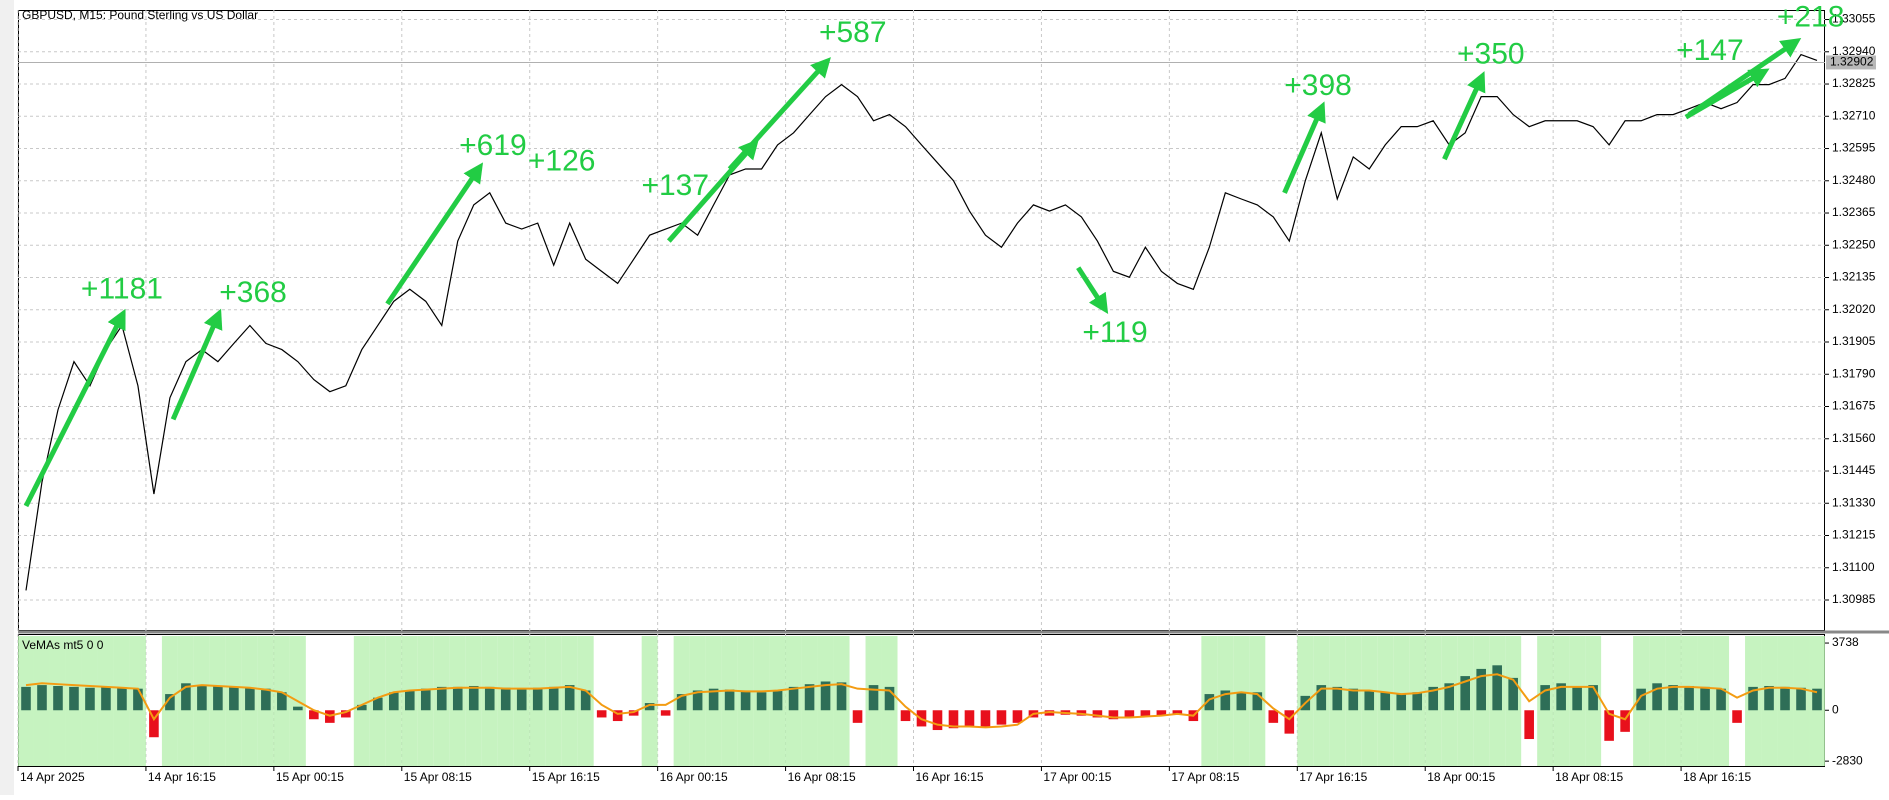  I want to click on y-tick-label: 1.31215, so click(1854, 535).